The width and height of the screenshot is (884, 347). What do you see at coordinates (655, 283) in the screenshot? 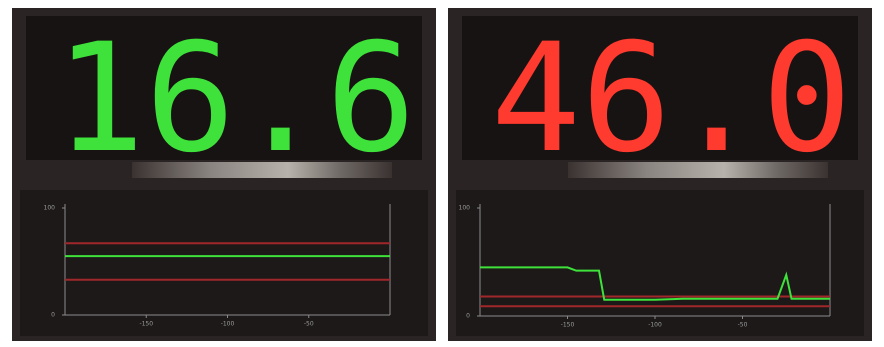
I see `series-line` at bounding box center [655, 283].